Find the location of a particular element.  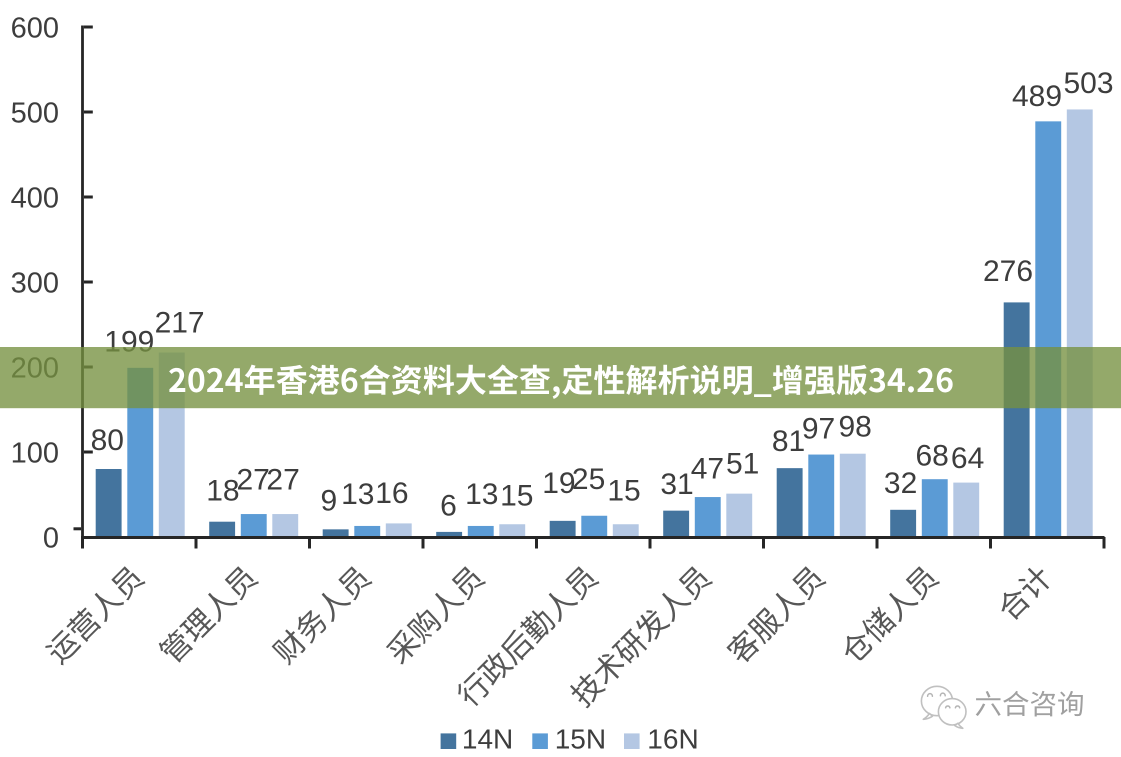

svg-text: 16N is located at coordinates (672, 739).